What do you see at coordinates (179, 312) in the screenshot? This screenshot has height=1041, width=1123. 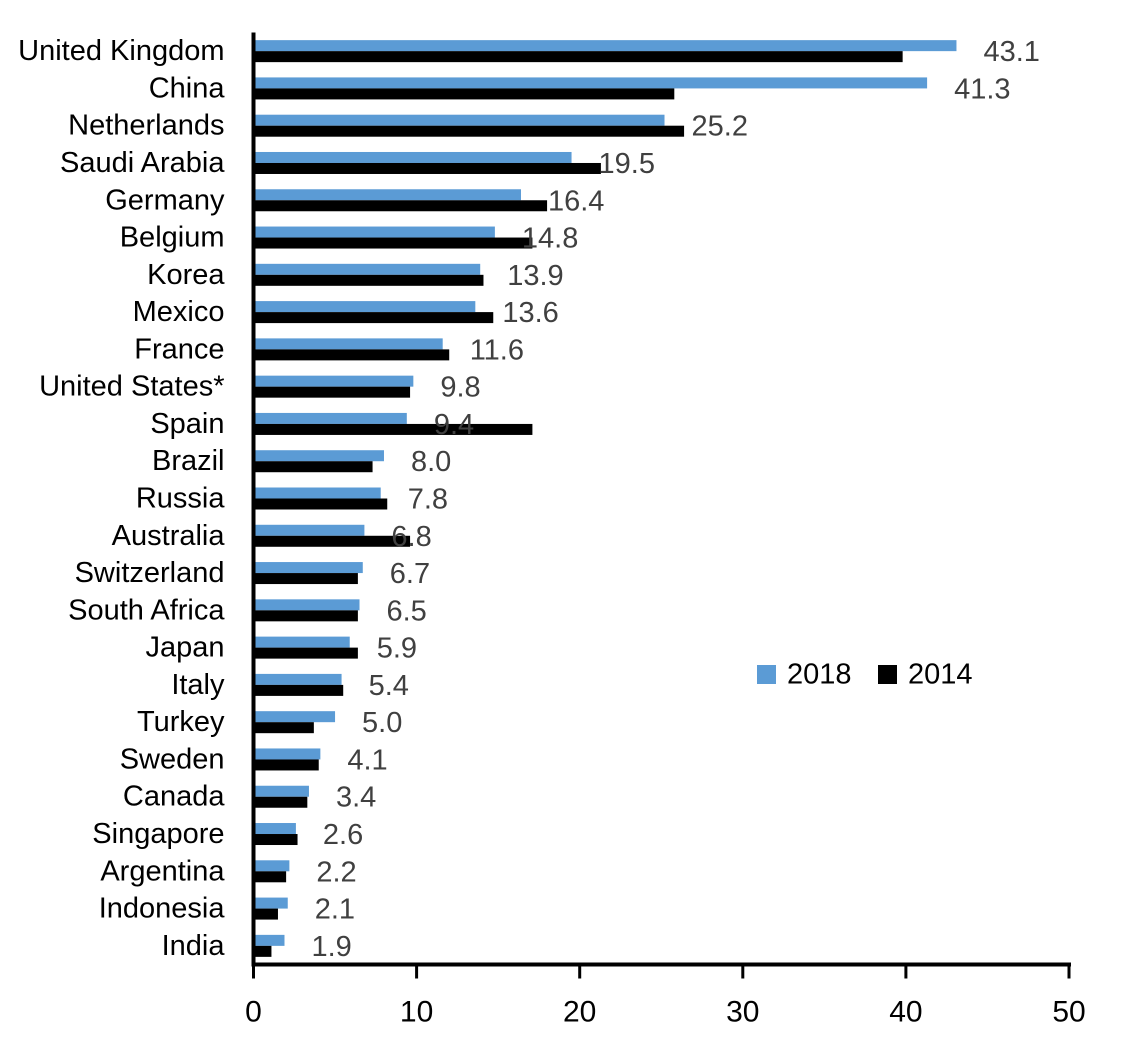 I see `category-label-mexico: Mexico` at bounding box center [179, 312].